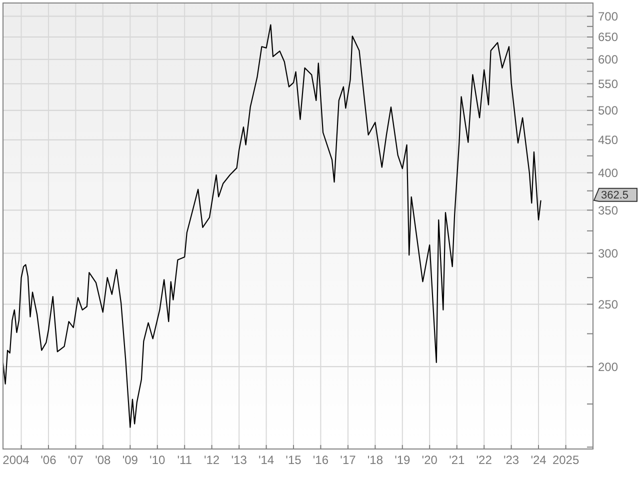  What do you see at coordinates (608, 16) in the screenshot?
I see `y-tick-label: 700` at bounding box center [608, 16].